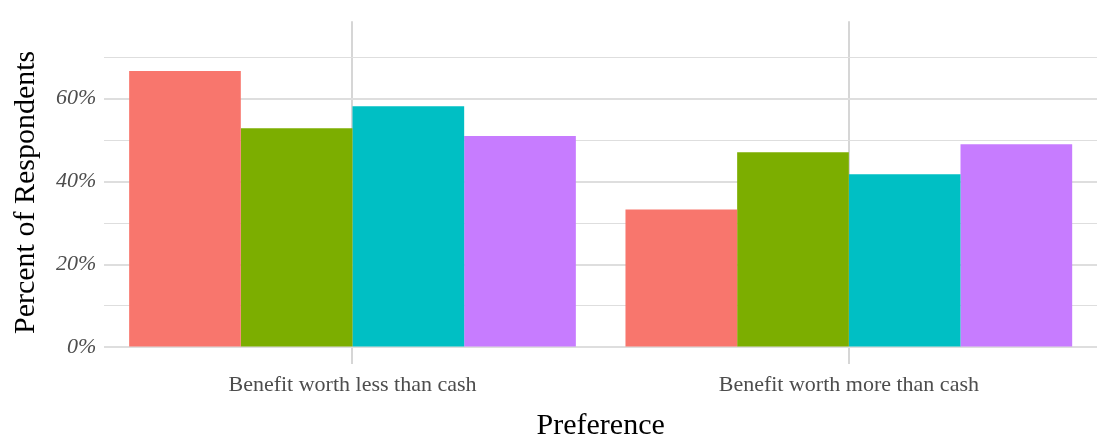 The width and height of the screenshot is (1111, 444). I want to click on x-axis-title: Preference, so click(600, 423).